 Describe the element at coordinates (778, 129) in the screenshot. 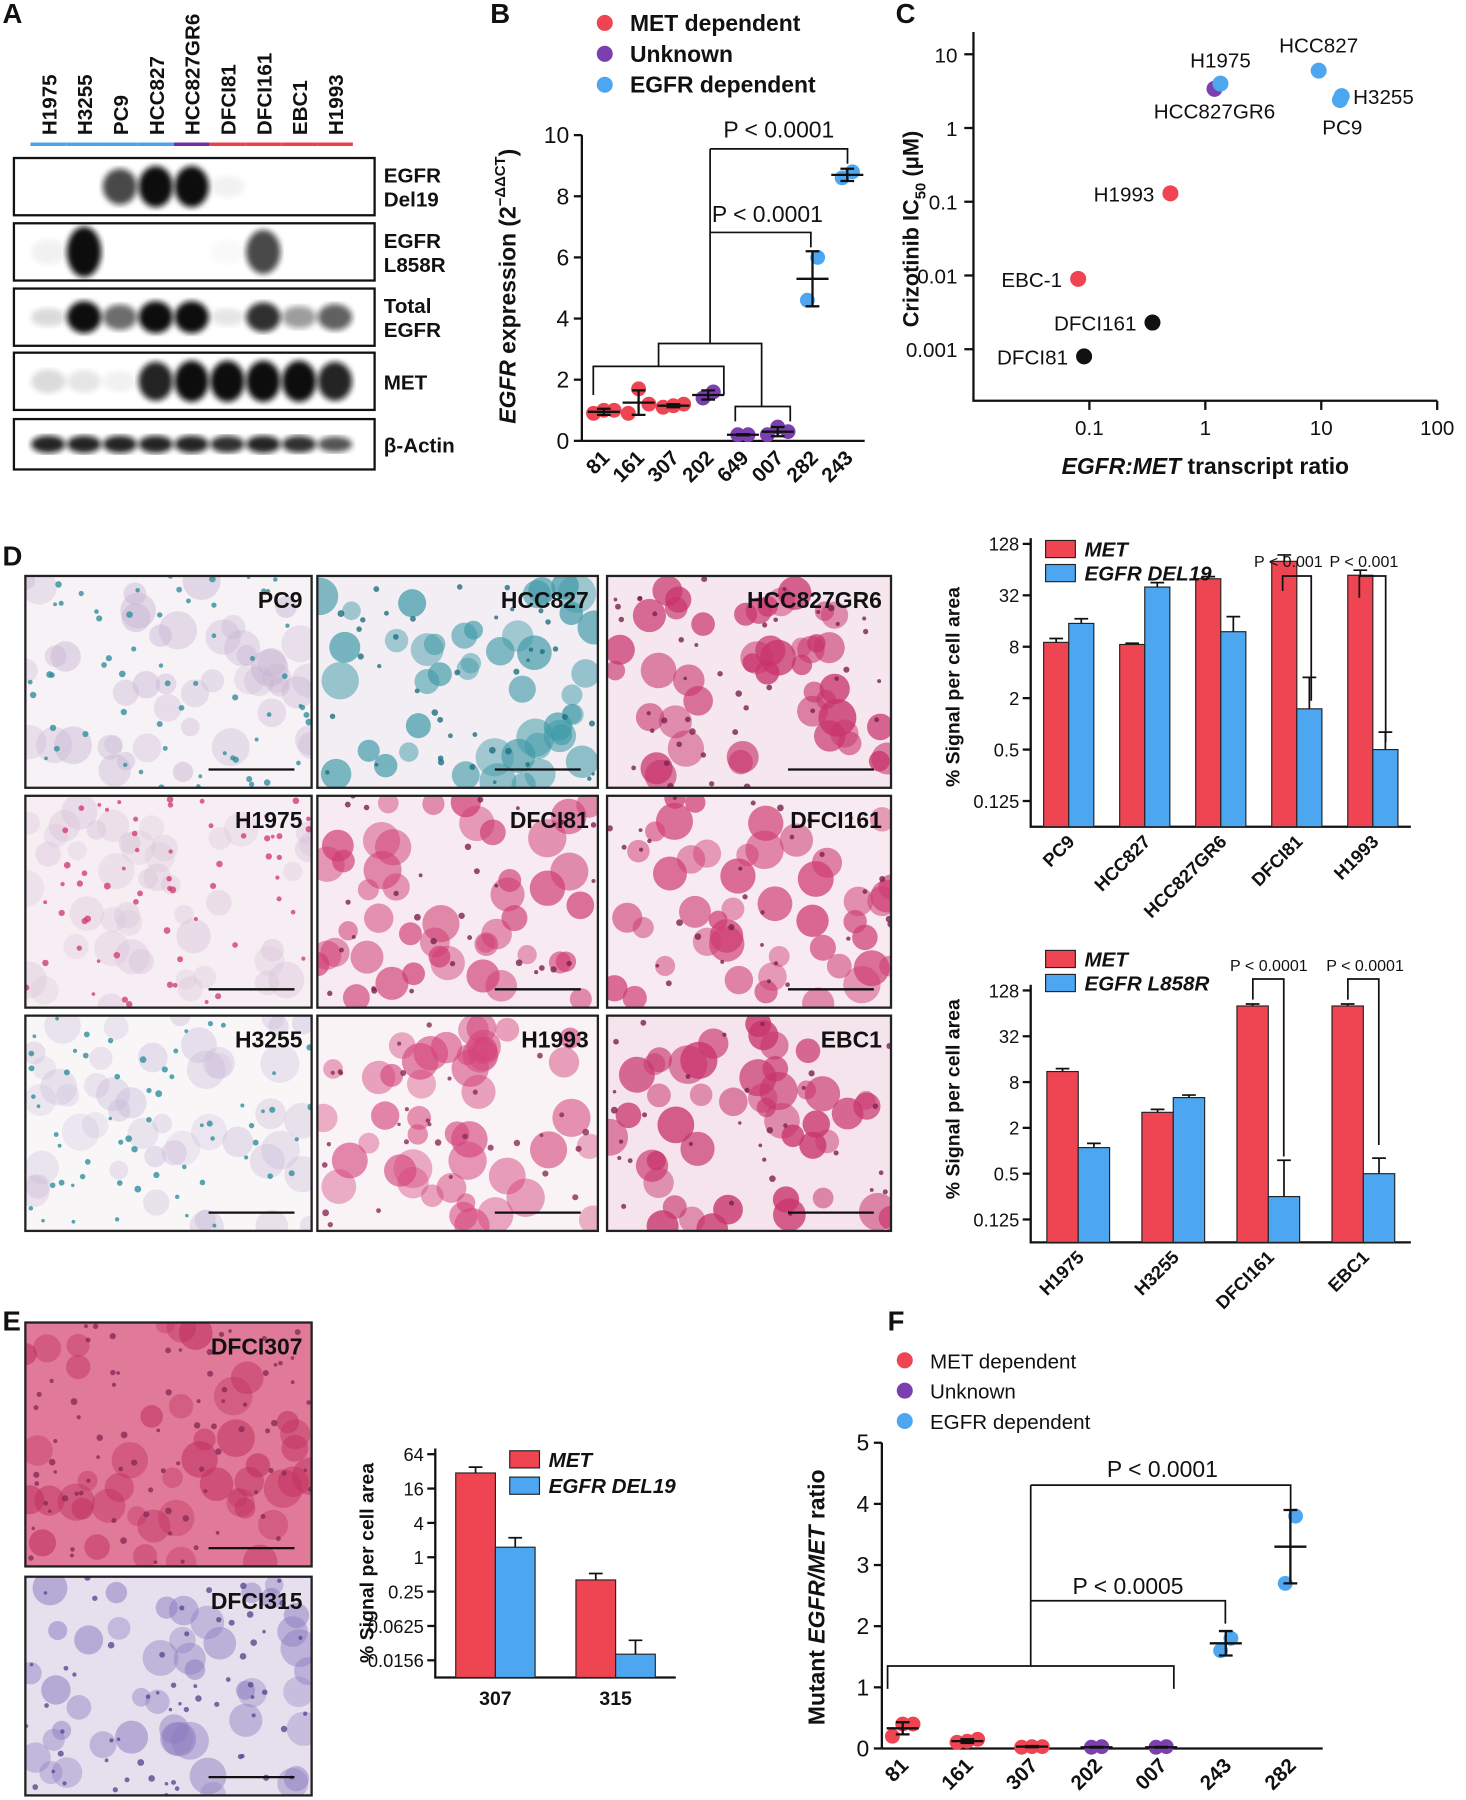

I see `annotation: P < 0.0001` at that location.